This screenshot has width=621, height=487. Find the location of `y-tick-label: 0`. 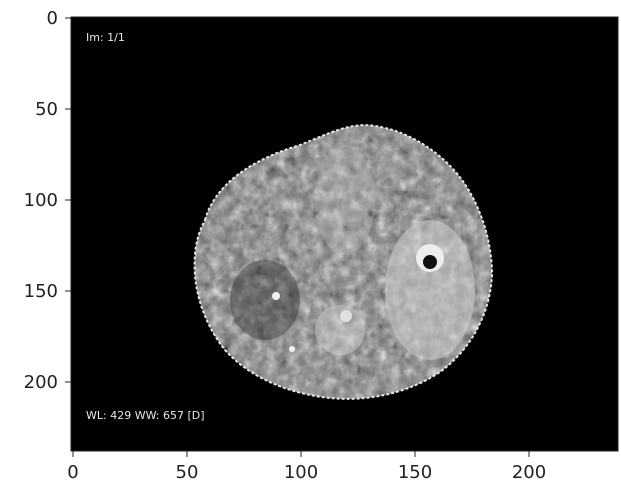

y-tick-label: 0 is located at coordinates (52, 18).